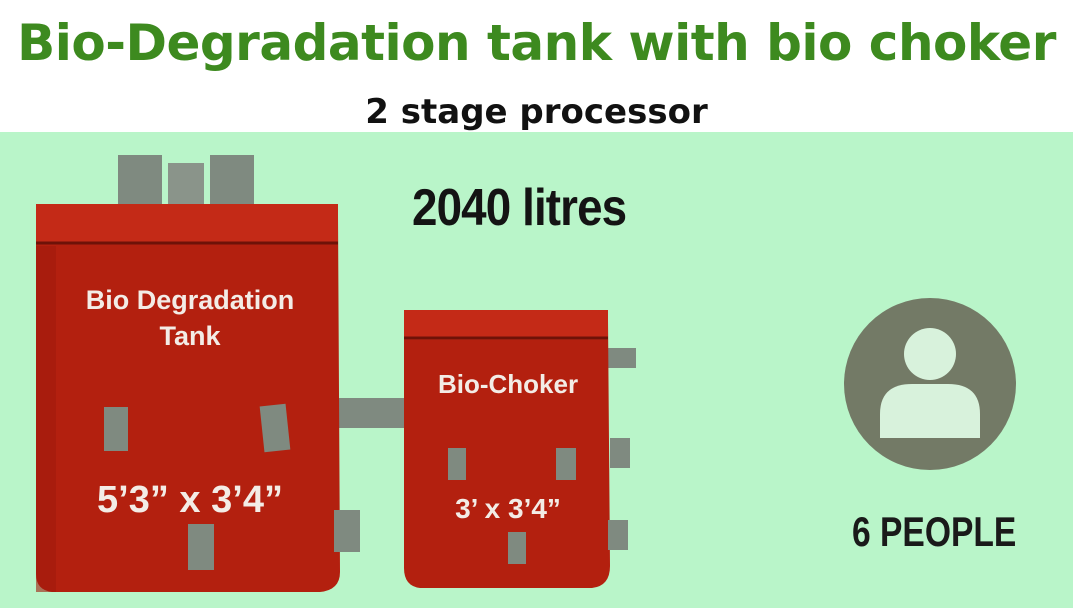 The image size is (1073, 608). What do you see at coordinates (508, 384) in the screenshot?
I see `small-tank-label: Bio-Choker` at bounding box center [508, 384].